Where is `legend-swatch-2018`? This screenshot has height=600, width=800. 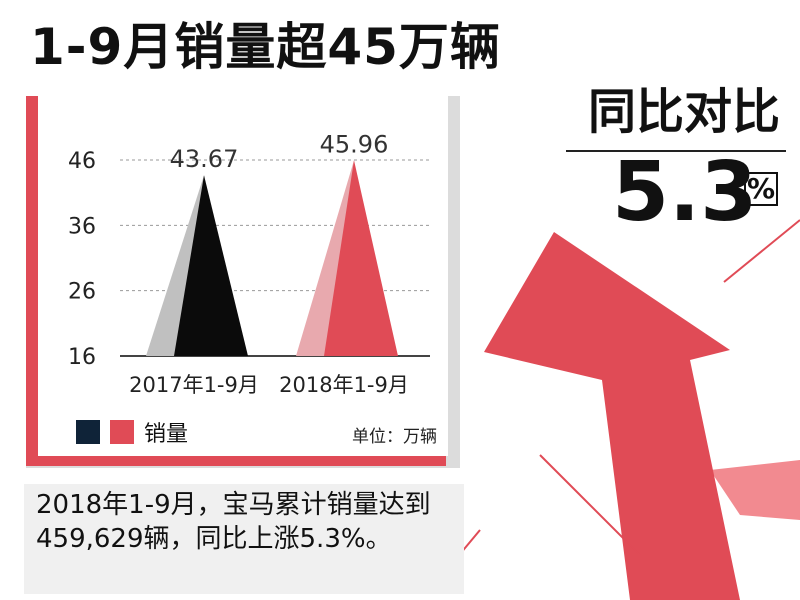
legend-swatch-2018 is located at coordinates (122, 432).